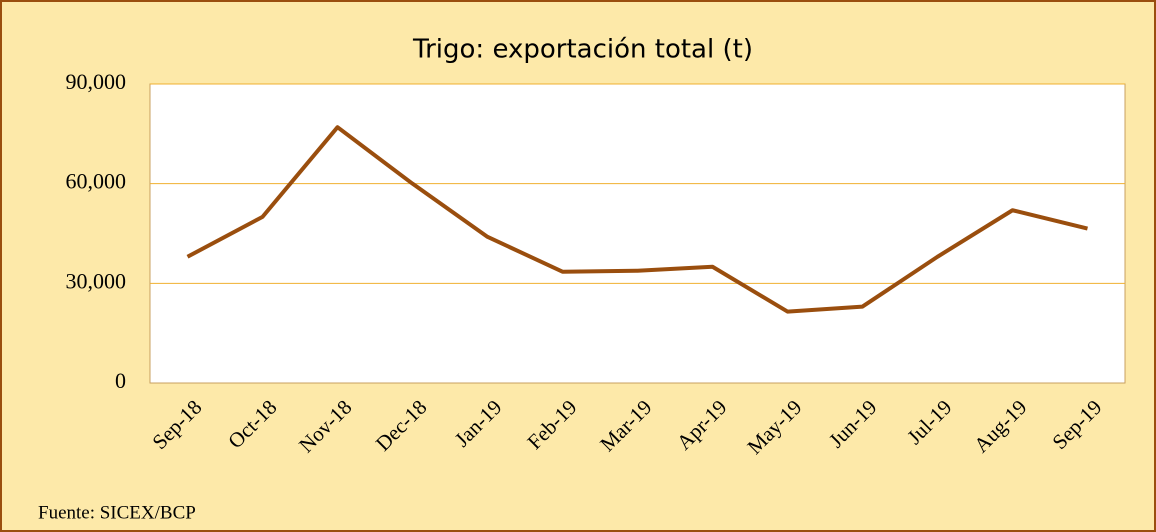  I want to click on y-tick-label: 0, so click(120, 380).